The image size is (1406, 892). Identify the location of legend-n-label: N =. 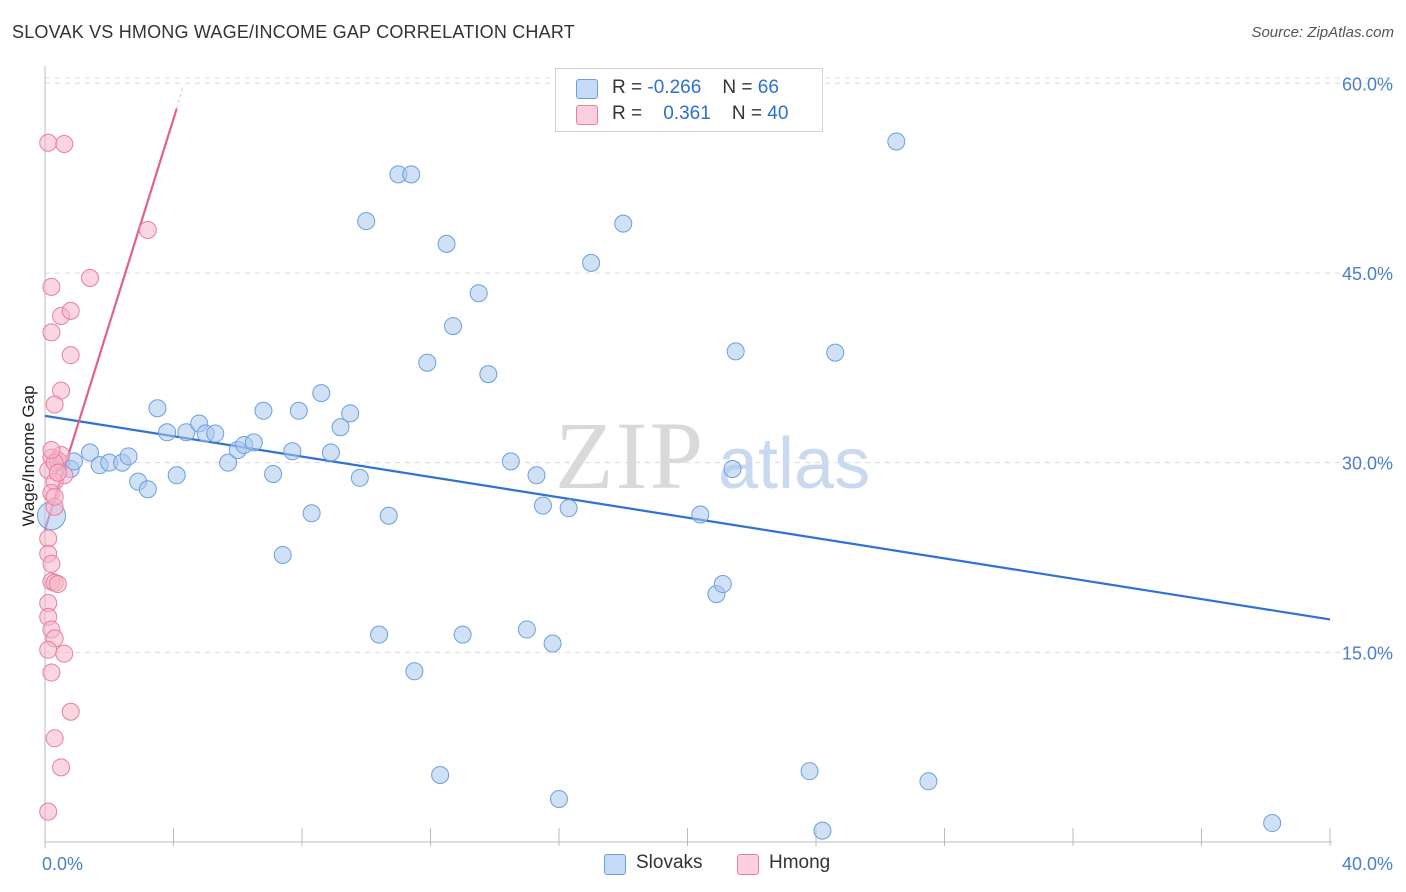
(737, 87).